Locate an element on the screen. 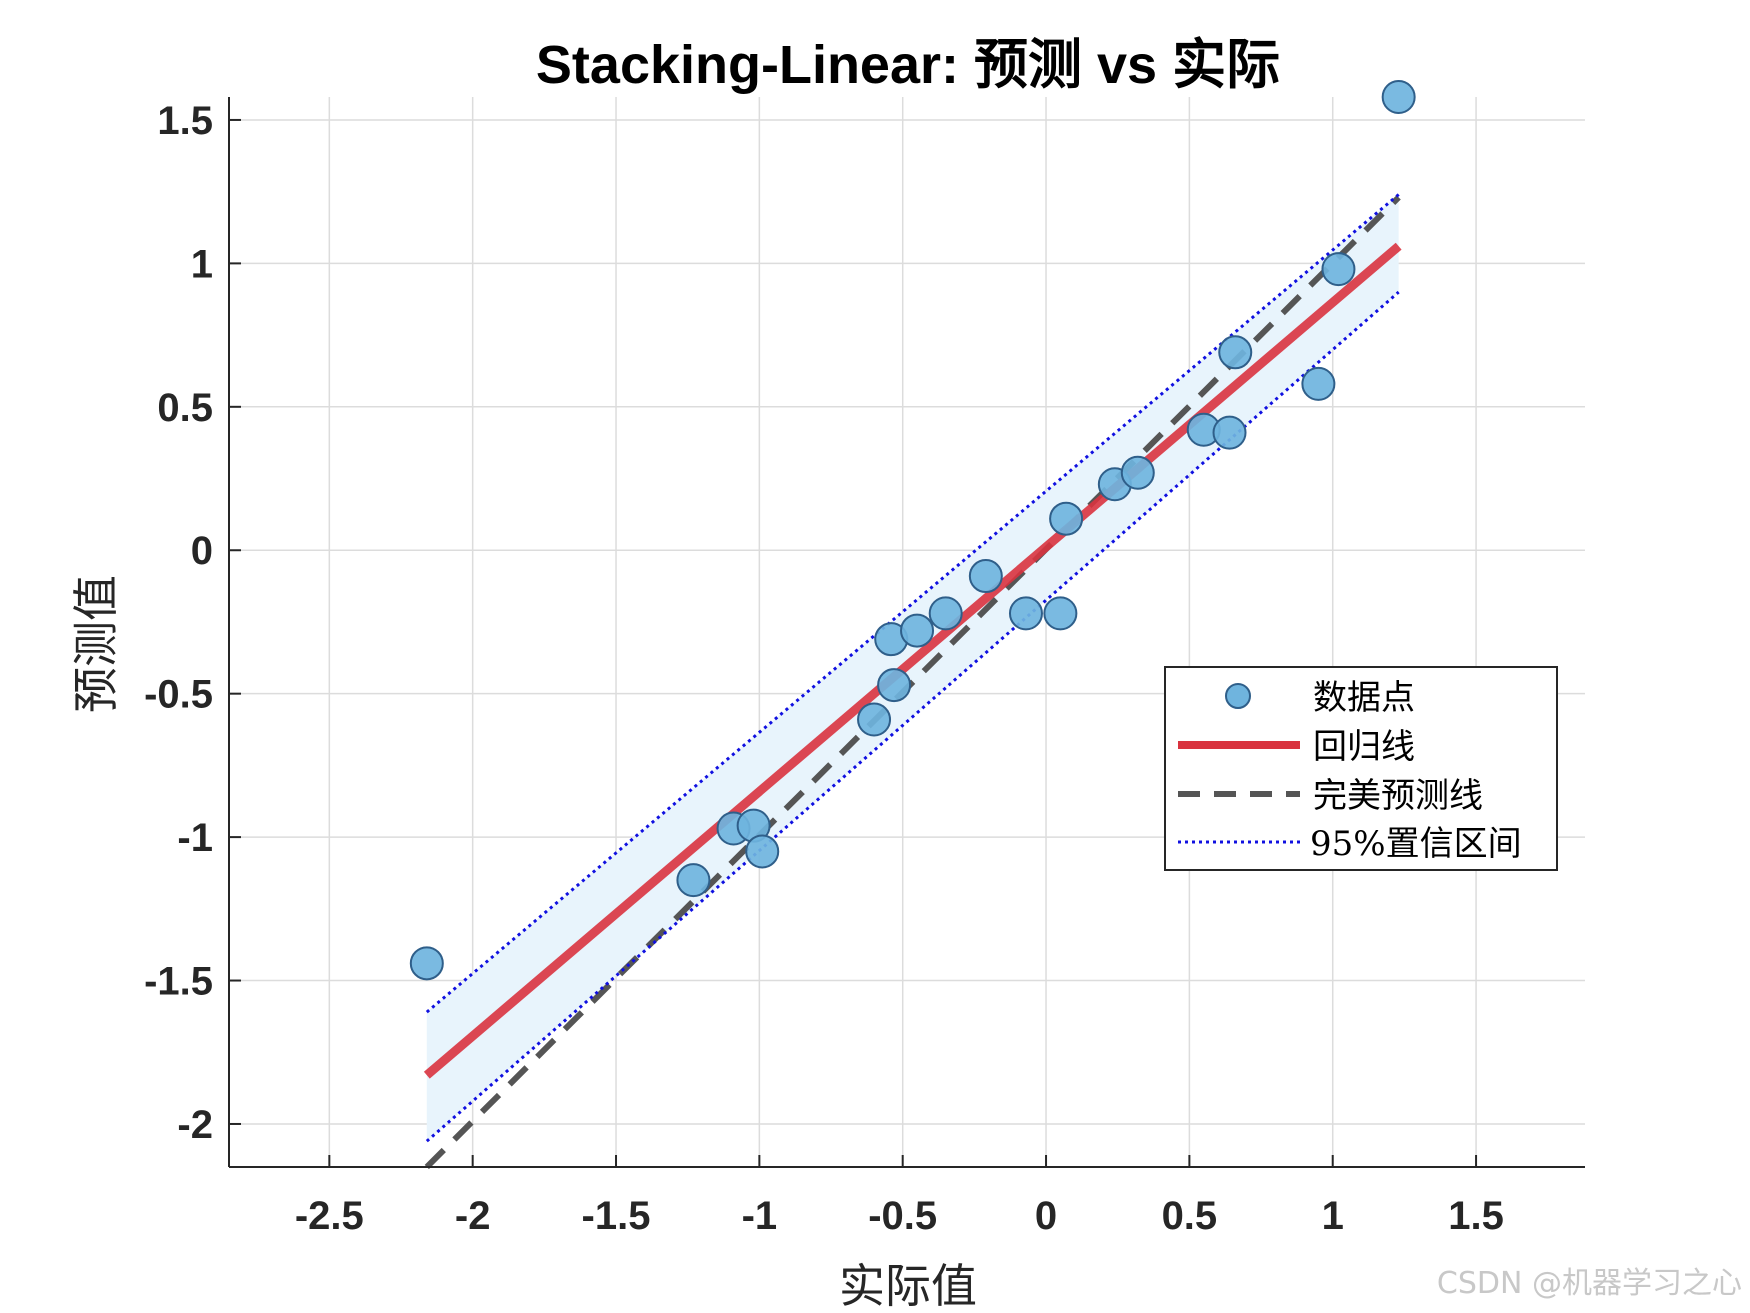 Image resolution: width=1750 pixels, height=1313 pixels. x-tick-label: -2 is located at coordinates (473, 1216).